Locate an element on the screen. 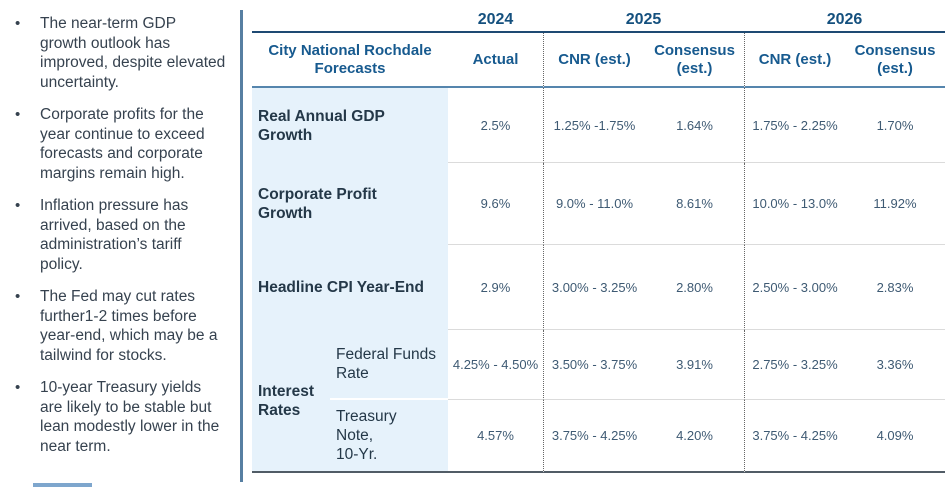 The height and width of the screenshot is (487, 948). cell-cpi-actual: 2.9% is located at coordinates (495, 287).